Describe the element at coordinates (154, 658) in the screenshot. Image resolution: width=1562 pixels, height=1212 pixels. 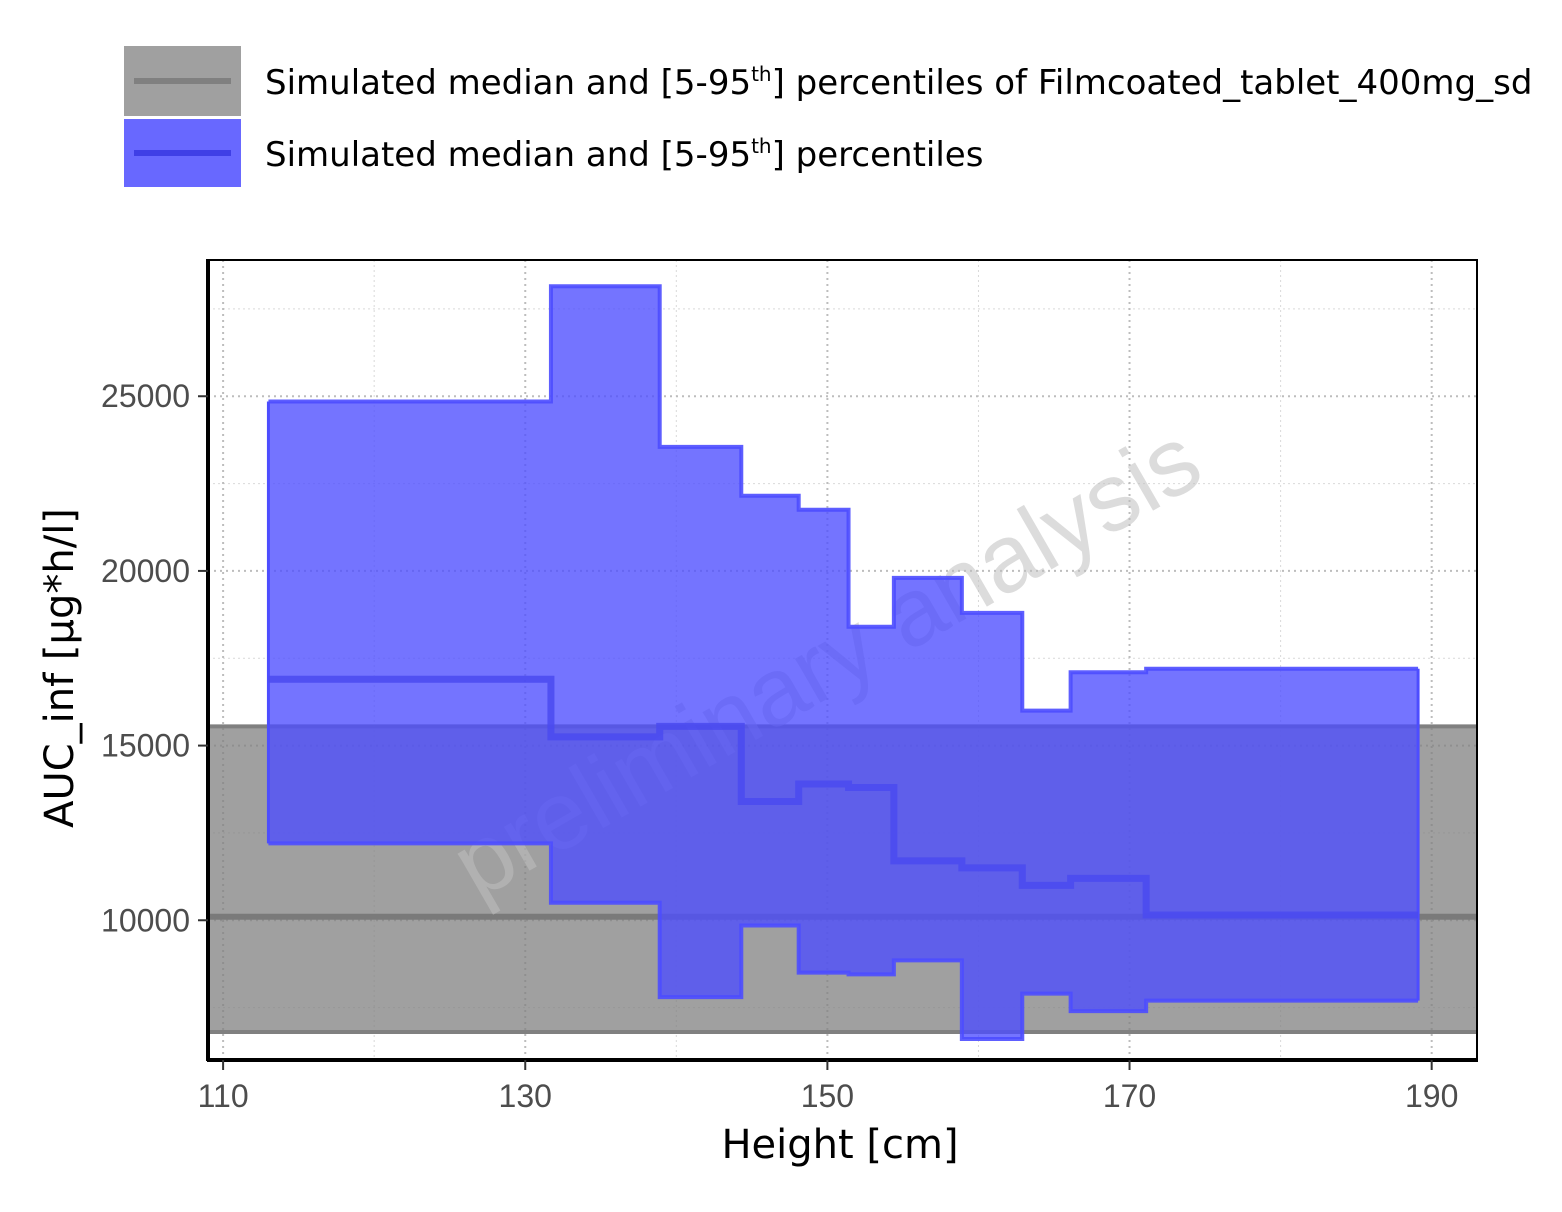
I see `y-axis-ticks: 10000 15000 20000 25000` at that location.